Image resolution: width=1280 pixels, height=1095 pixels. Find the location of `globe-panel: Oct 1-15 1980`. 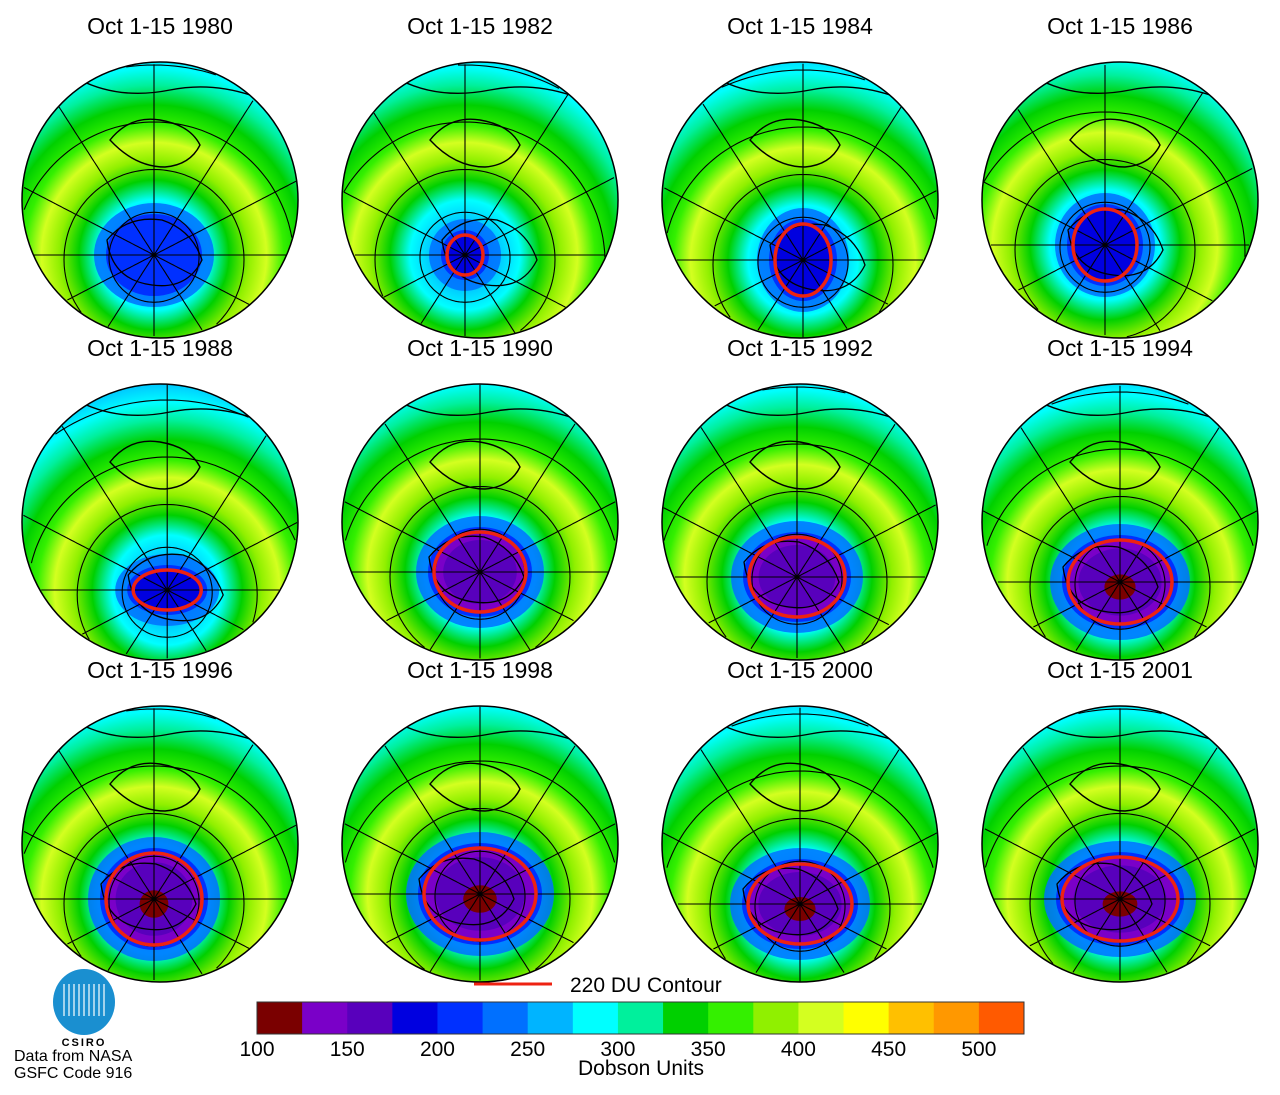

globe-panel: Oct 1-15 1980 is located at coordinates (160, 176).